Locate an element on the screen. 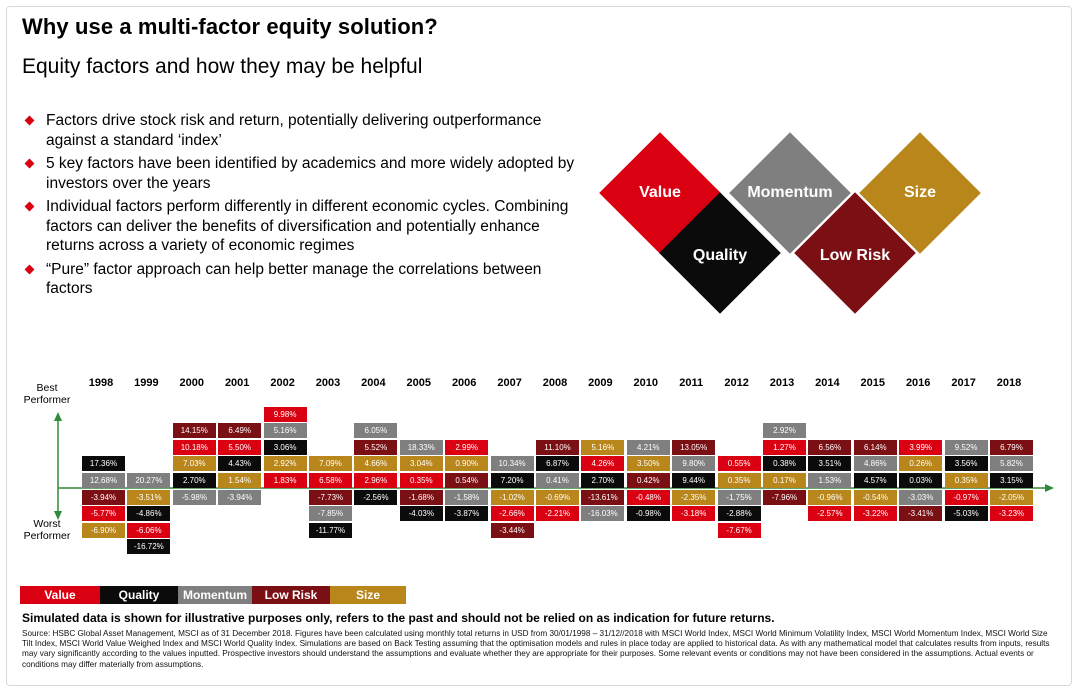 The width and height of the screenshot is (1080, 692). year-2000: 2000 is located at coordinates (192, 383).